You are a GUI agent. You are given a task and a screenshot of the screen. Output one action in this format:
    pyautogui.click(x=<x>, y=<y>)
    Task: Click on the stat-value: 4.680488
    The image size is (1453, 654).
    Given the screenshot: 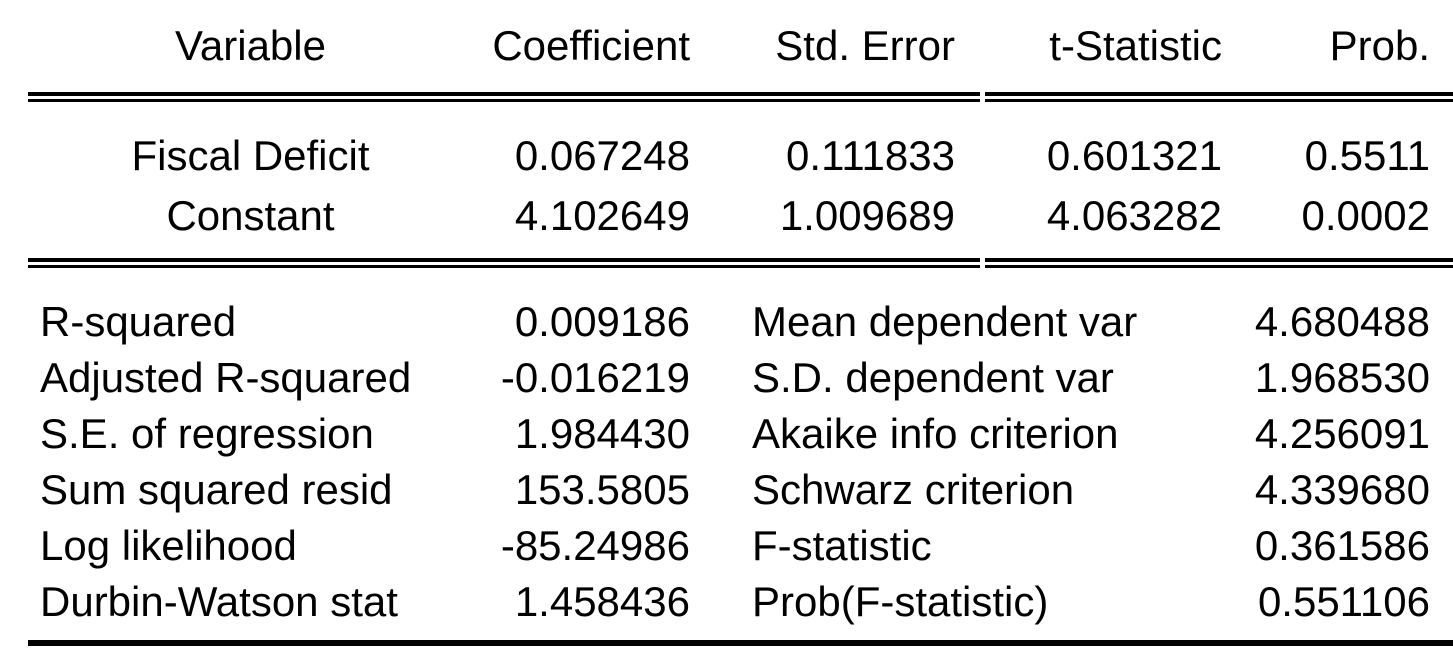 What is the action you would take?
    pyautogui.click(x=1342, y=321)
    